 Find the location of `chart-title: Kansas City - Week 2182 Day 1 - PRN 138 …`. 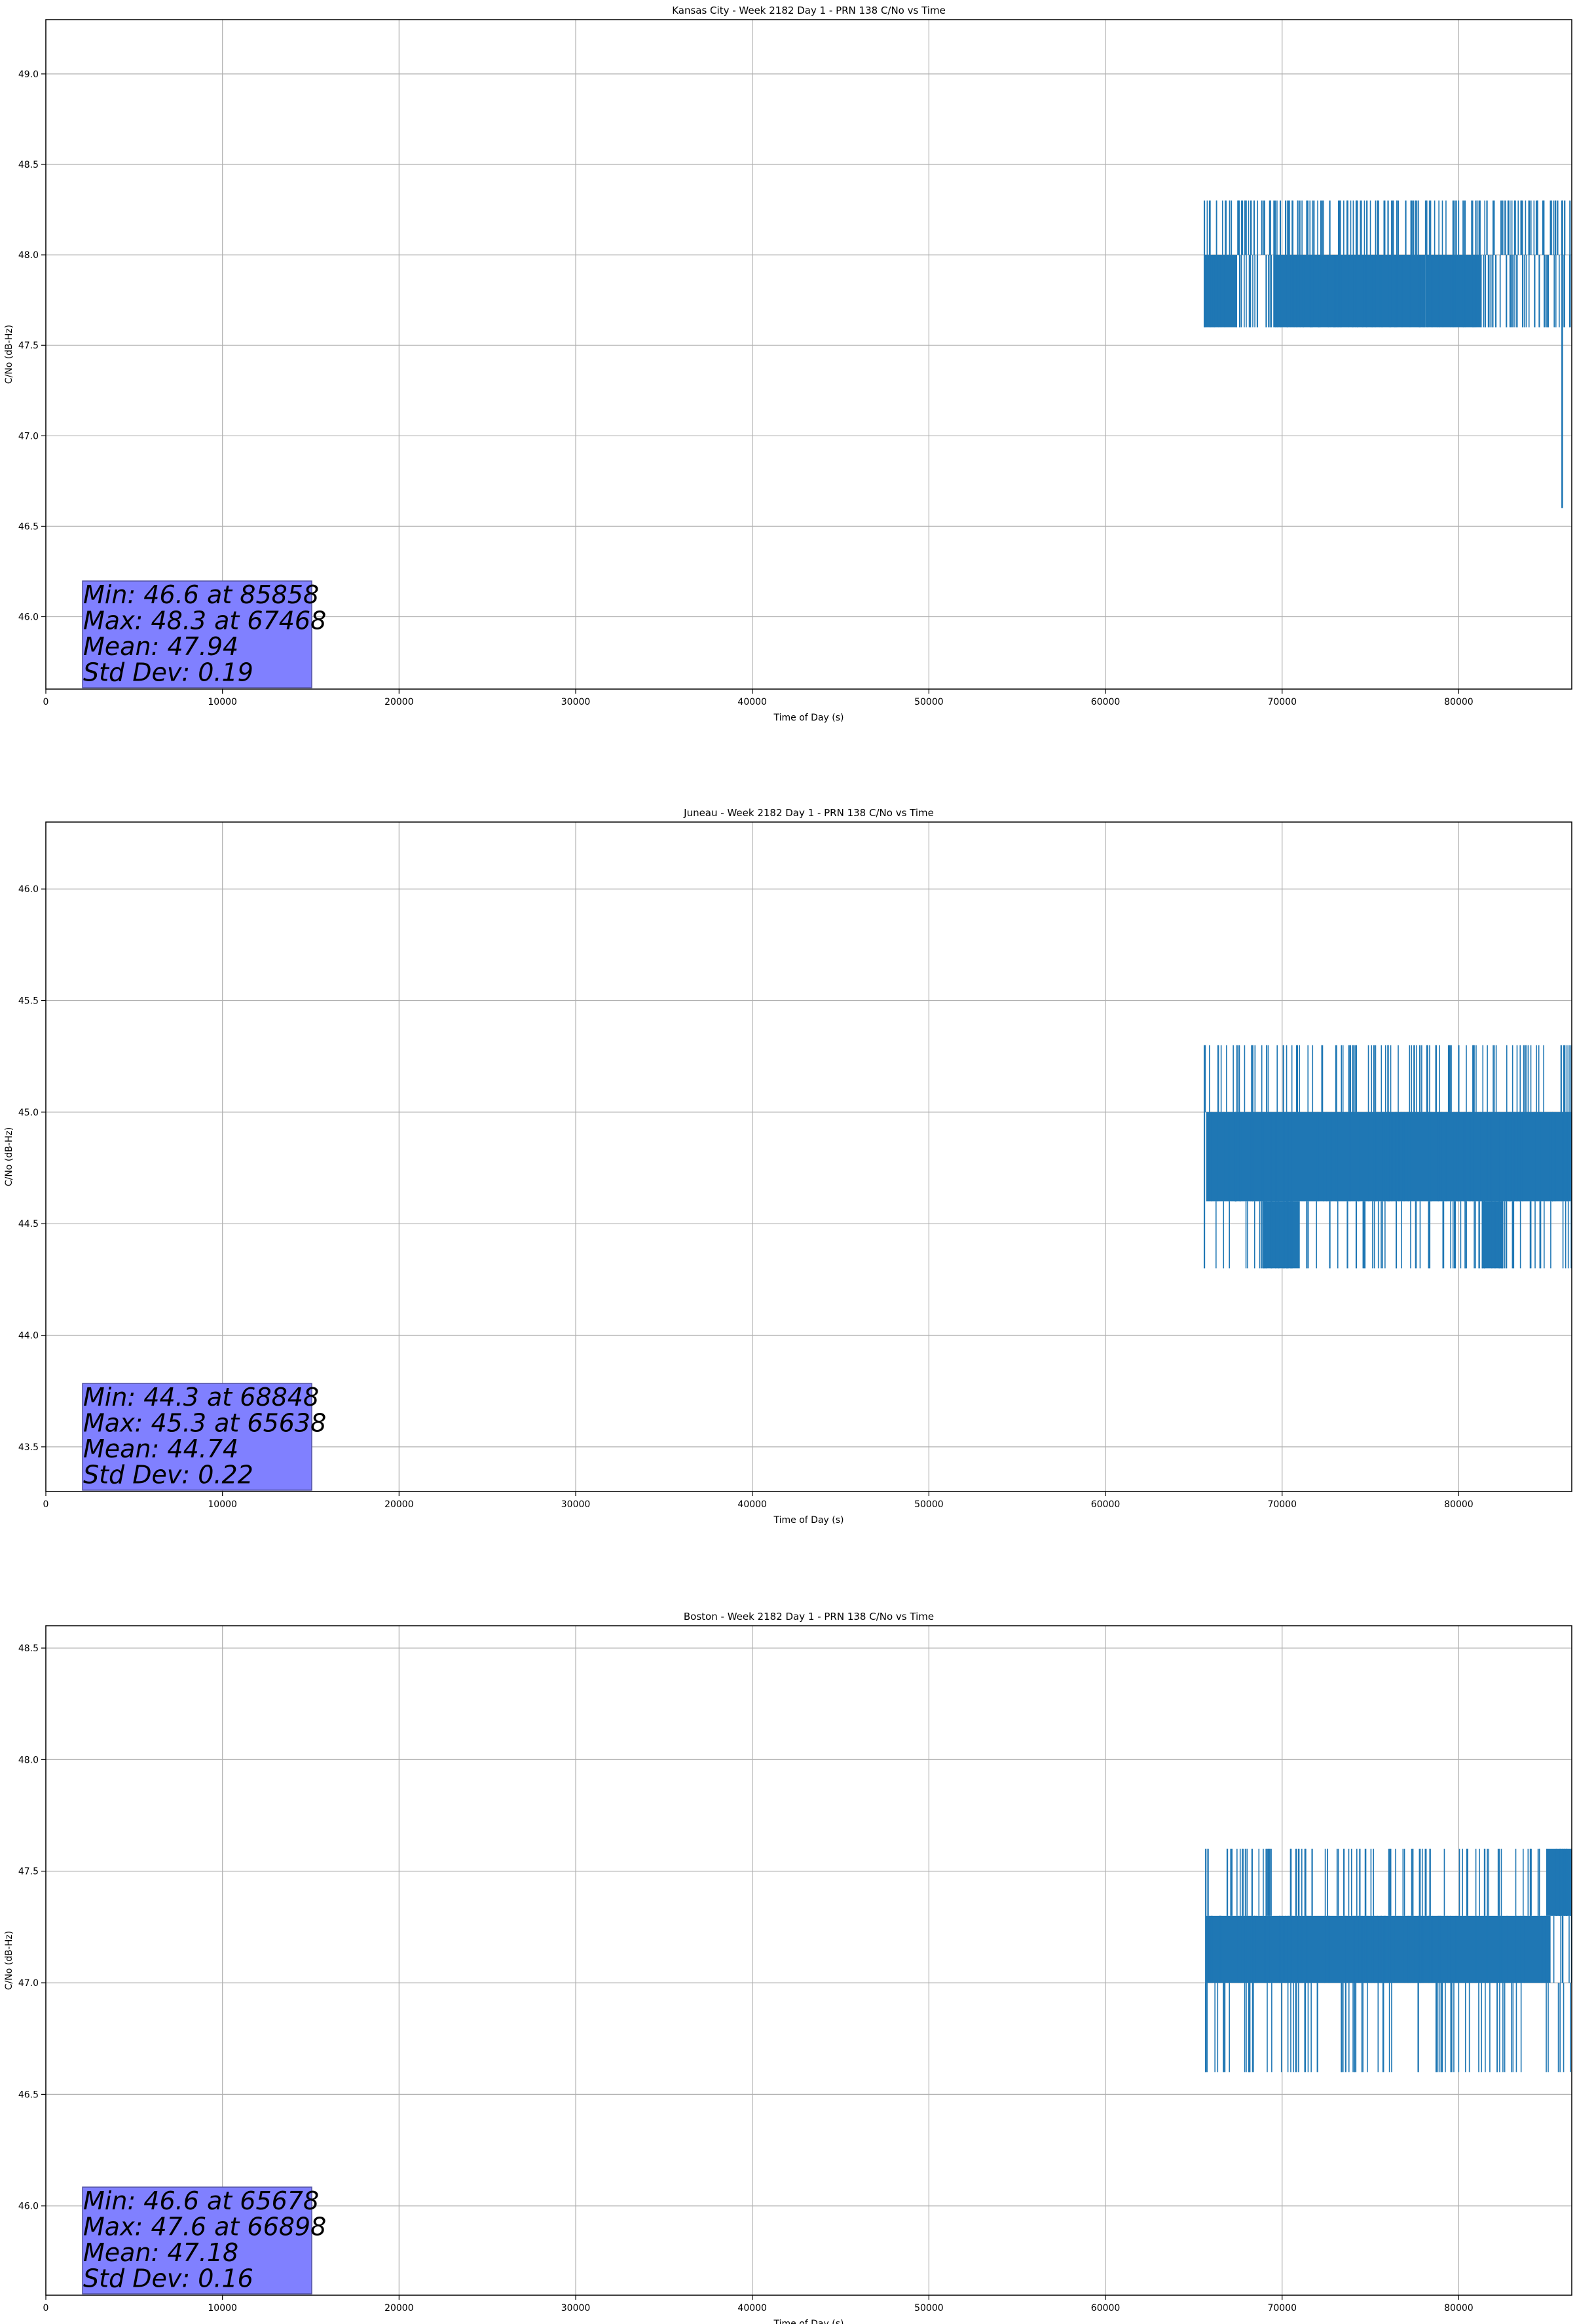

chart-title: Kansas City - Week 2182 Day 1 - PRN 138 … is located at coordinates (809, 10).